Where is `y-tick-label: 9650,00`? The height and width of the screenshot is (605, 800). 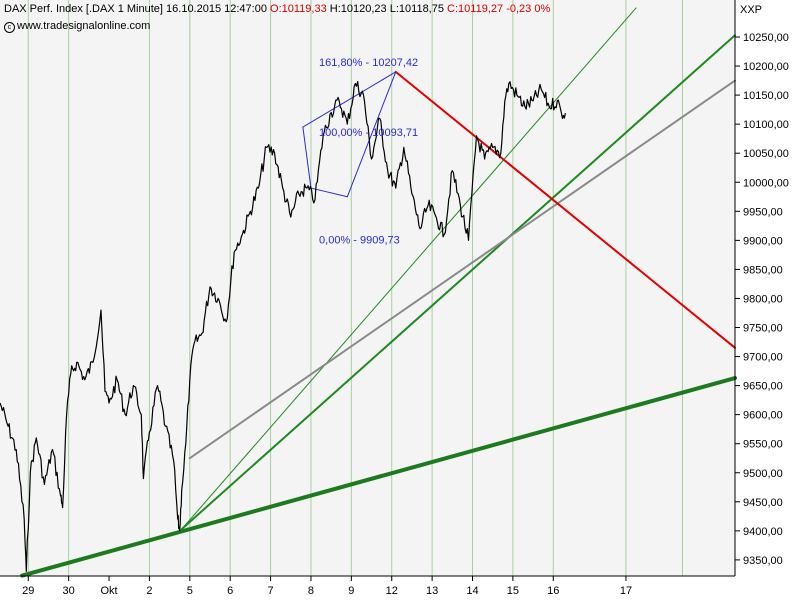 y-tick-label: 9650,00 is located at coordinates (763, 387).